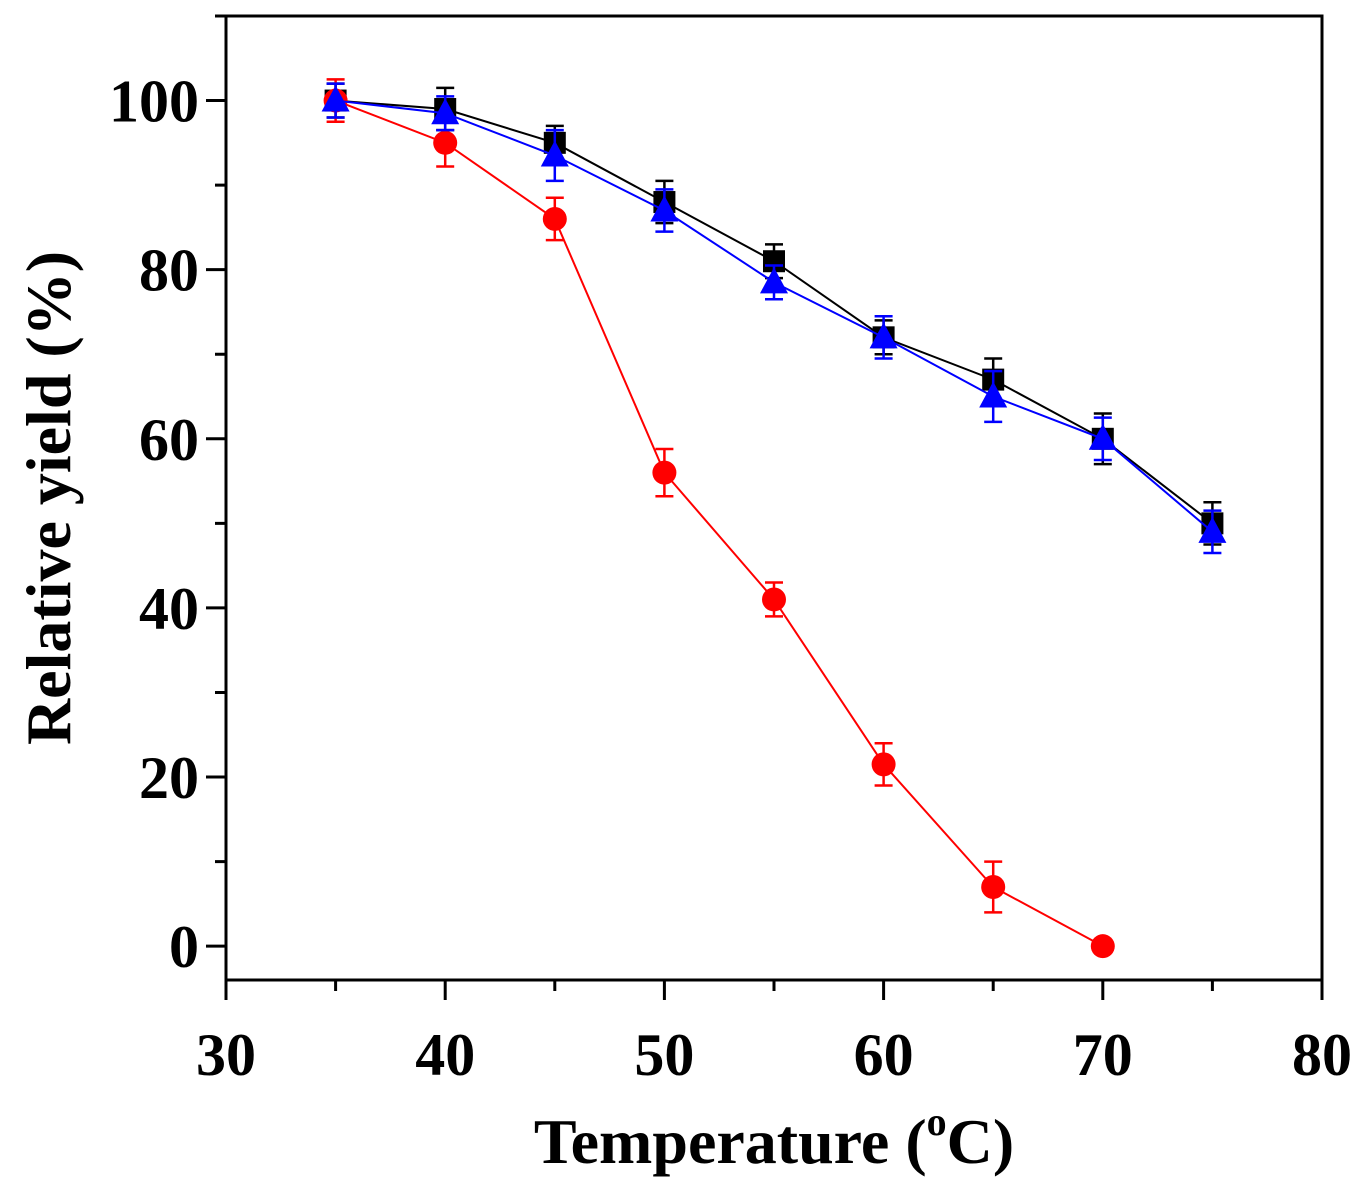  What do you see at coordinates (169, 778) in the screenshot?
I see `y-tick-label: 20` at bounding box center [169, 778].